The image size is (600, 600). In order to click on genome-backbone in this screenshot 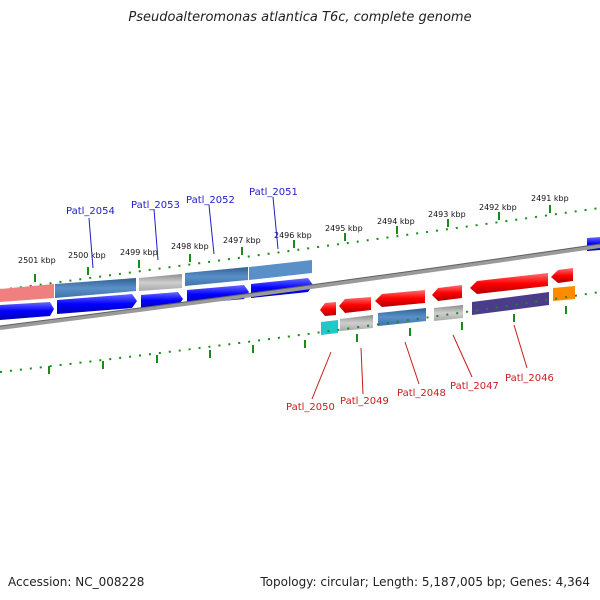, I will do `click(300, 287)`.